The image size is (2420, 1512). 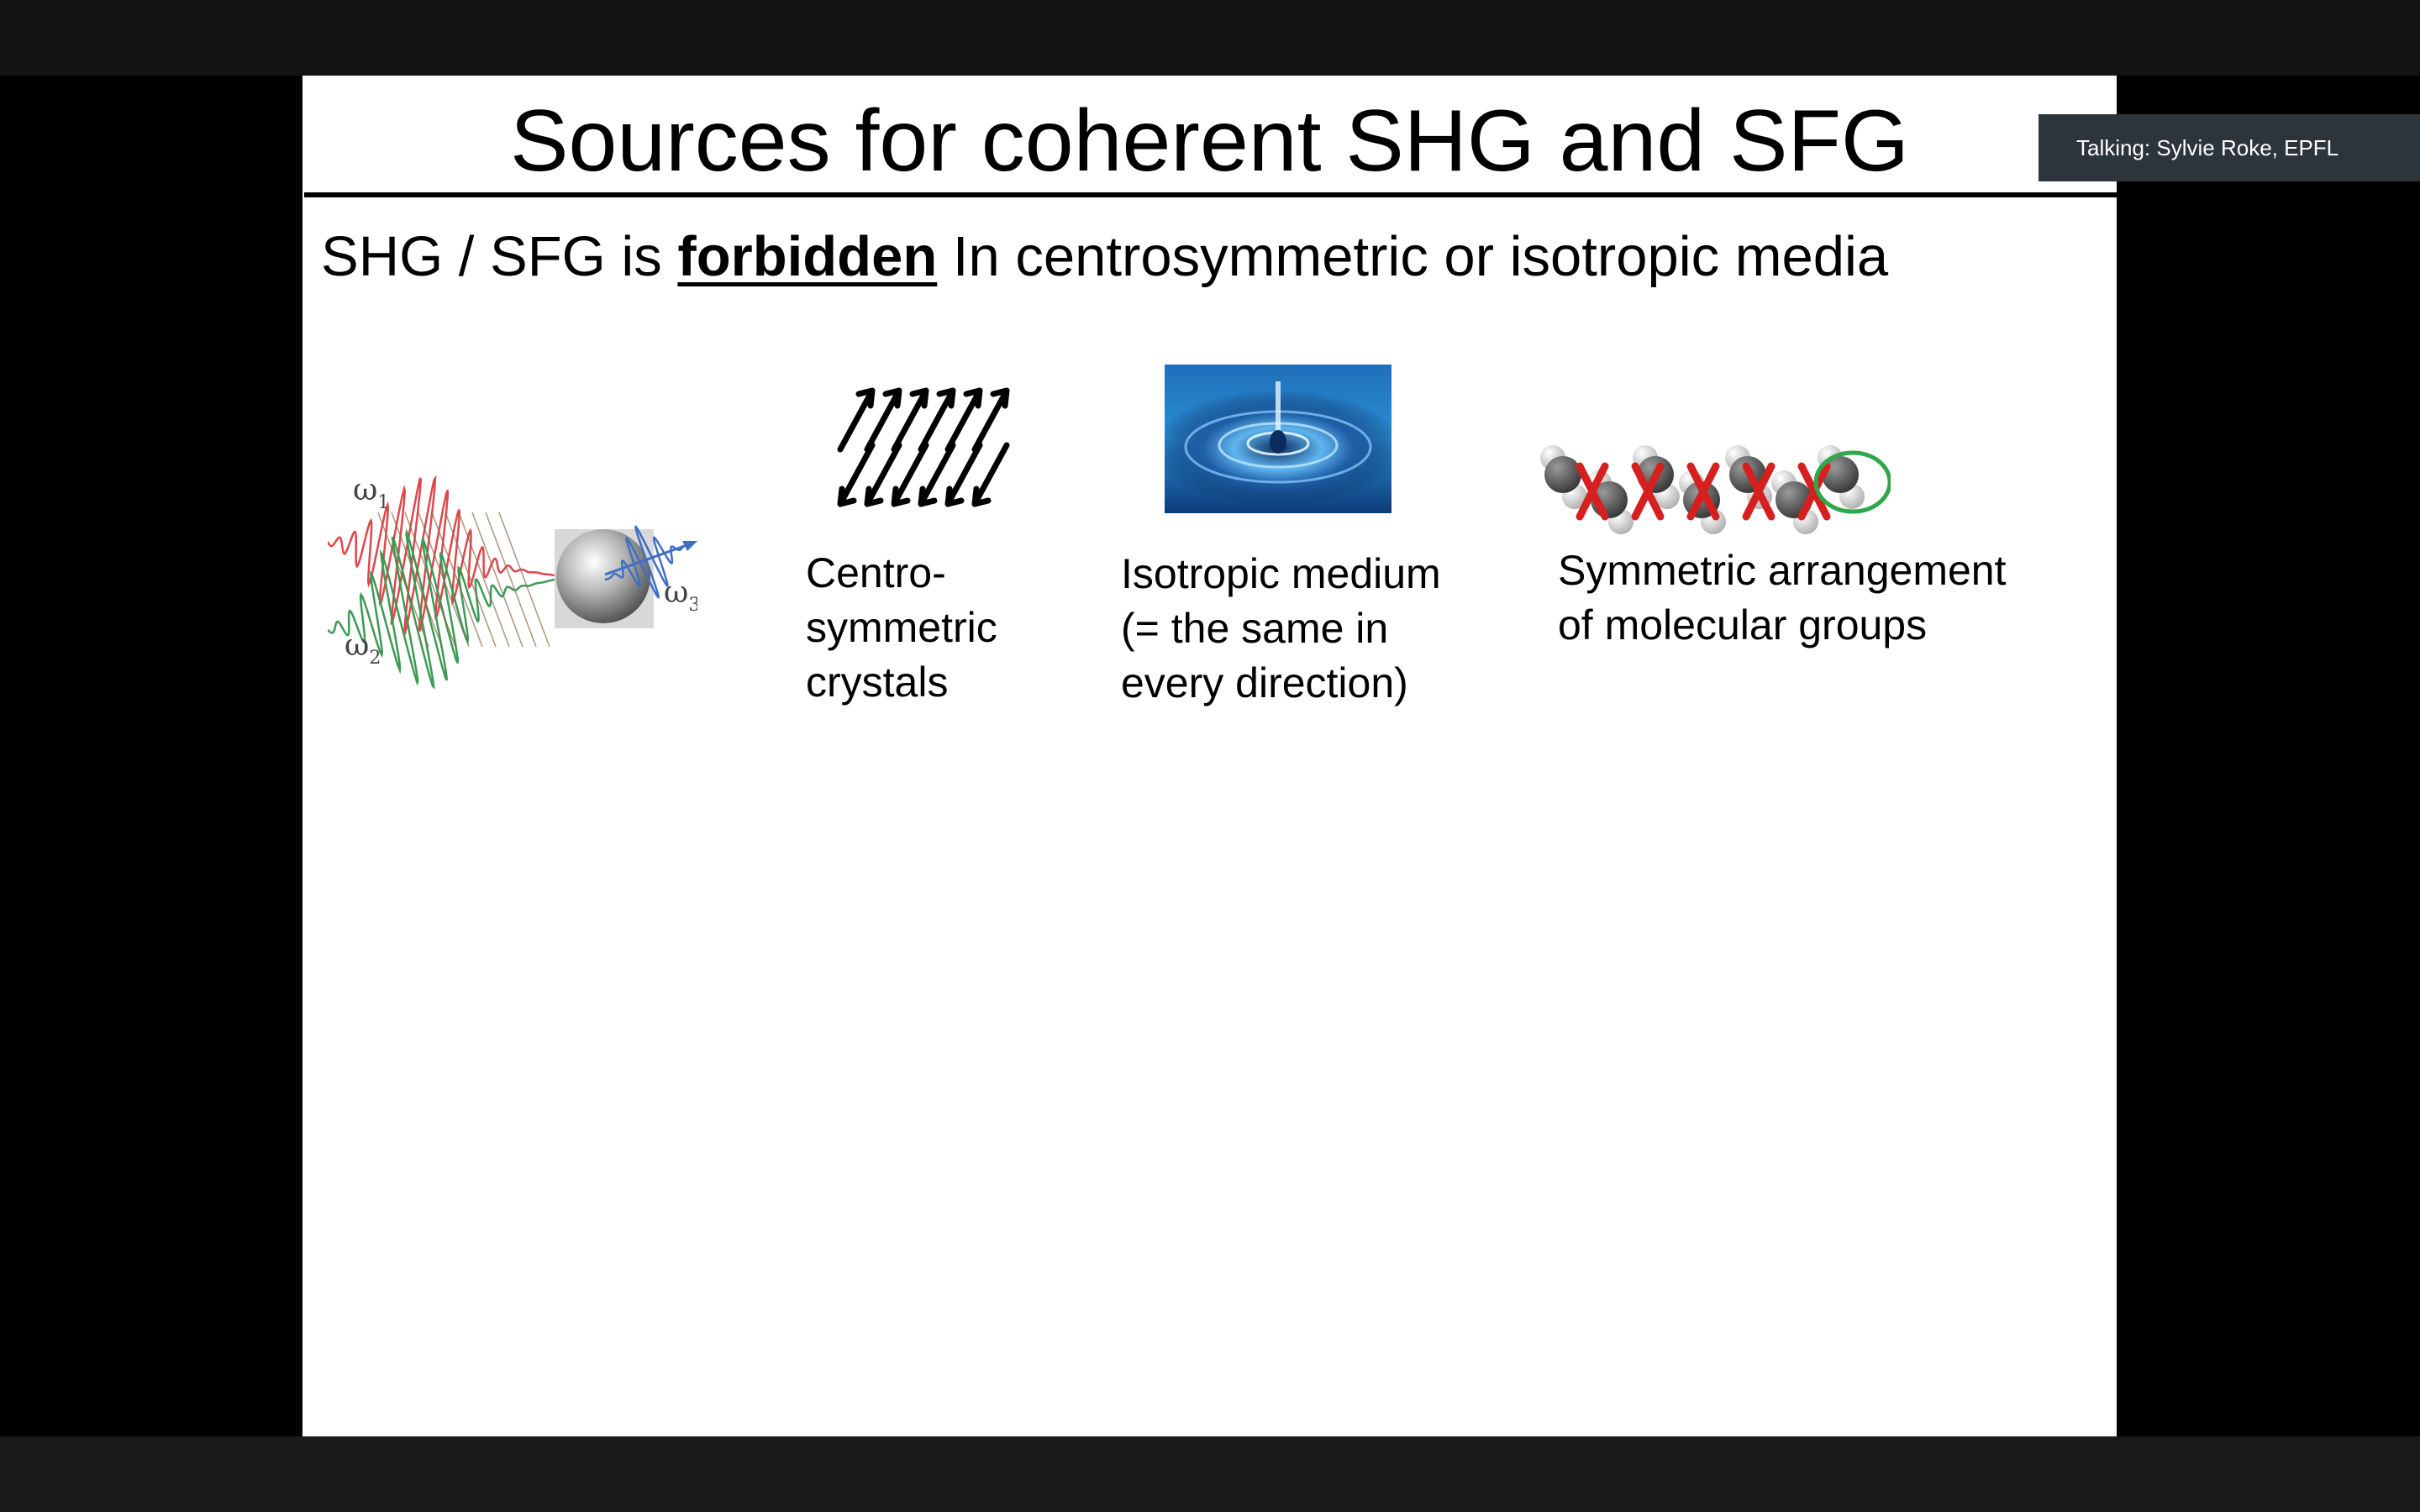 I want to click on active-speaker-indicator: Talking: Sylvie Roke, EPFL, so click(x=2229, y=147).